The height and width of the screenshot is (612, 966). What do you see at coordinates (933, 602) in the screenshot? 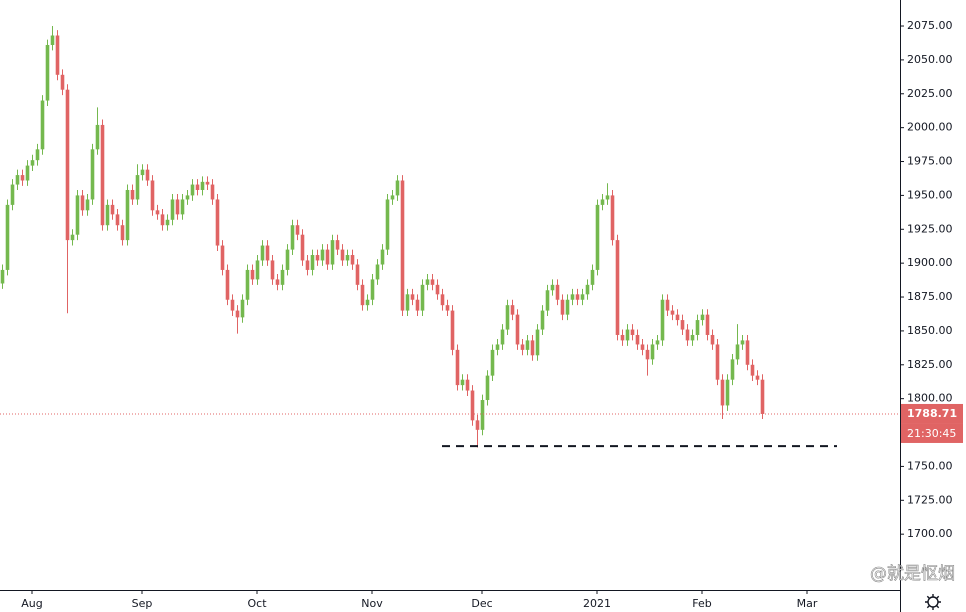
I see `settings-icon` at bounding box center [933, 602].